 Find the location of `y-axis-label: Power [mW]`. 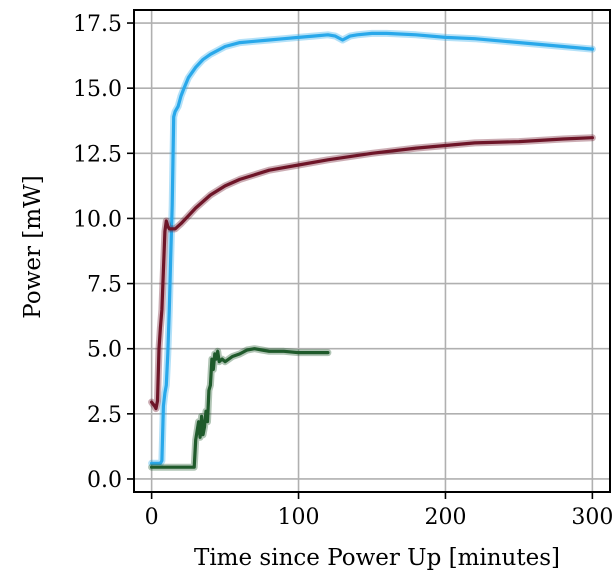

y-axis-label: Power [mW] is located at coordinates (33, 246).